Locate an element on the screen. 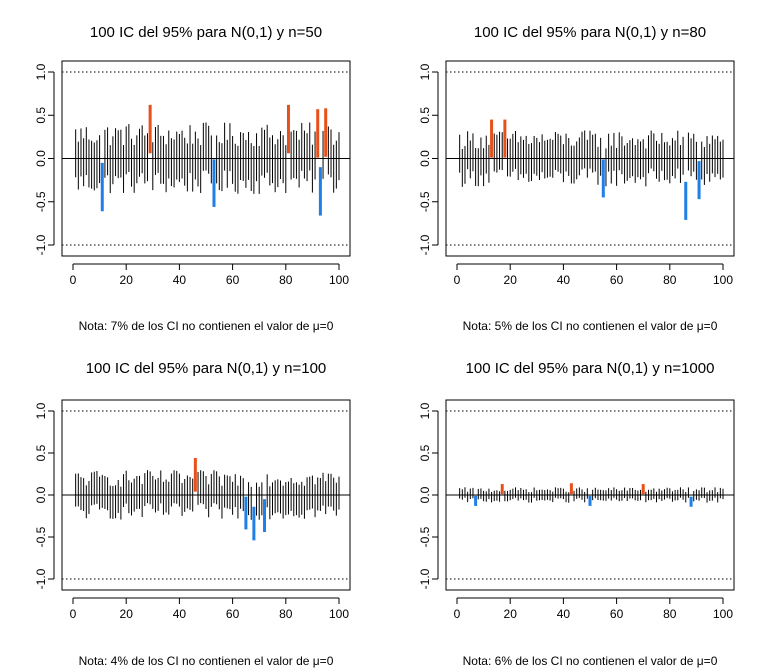 This screenshot has width=768, height=672. chart-title: 100 IC del 95% para N(0,1) y n=50 is located at coordinates (206, 32).